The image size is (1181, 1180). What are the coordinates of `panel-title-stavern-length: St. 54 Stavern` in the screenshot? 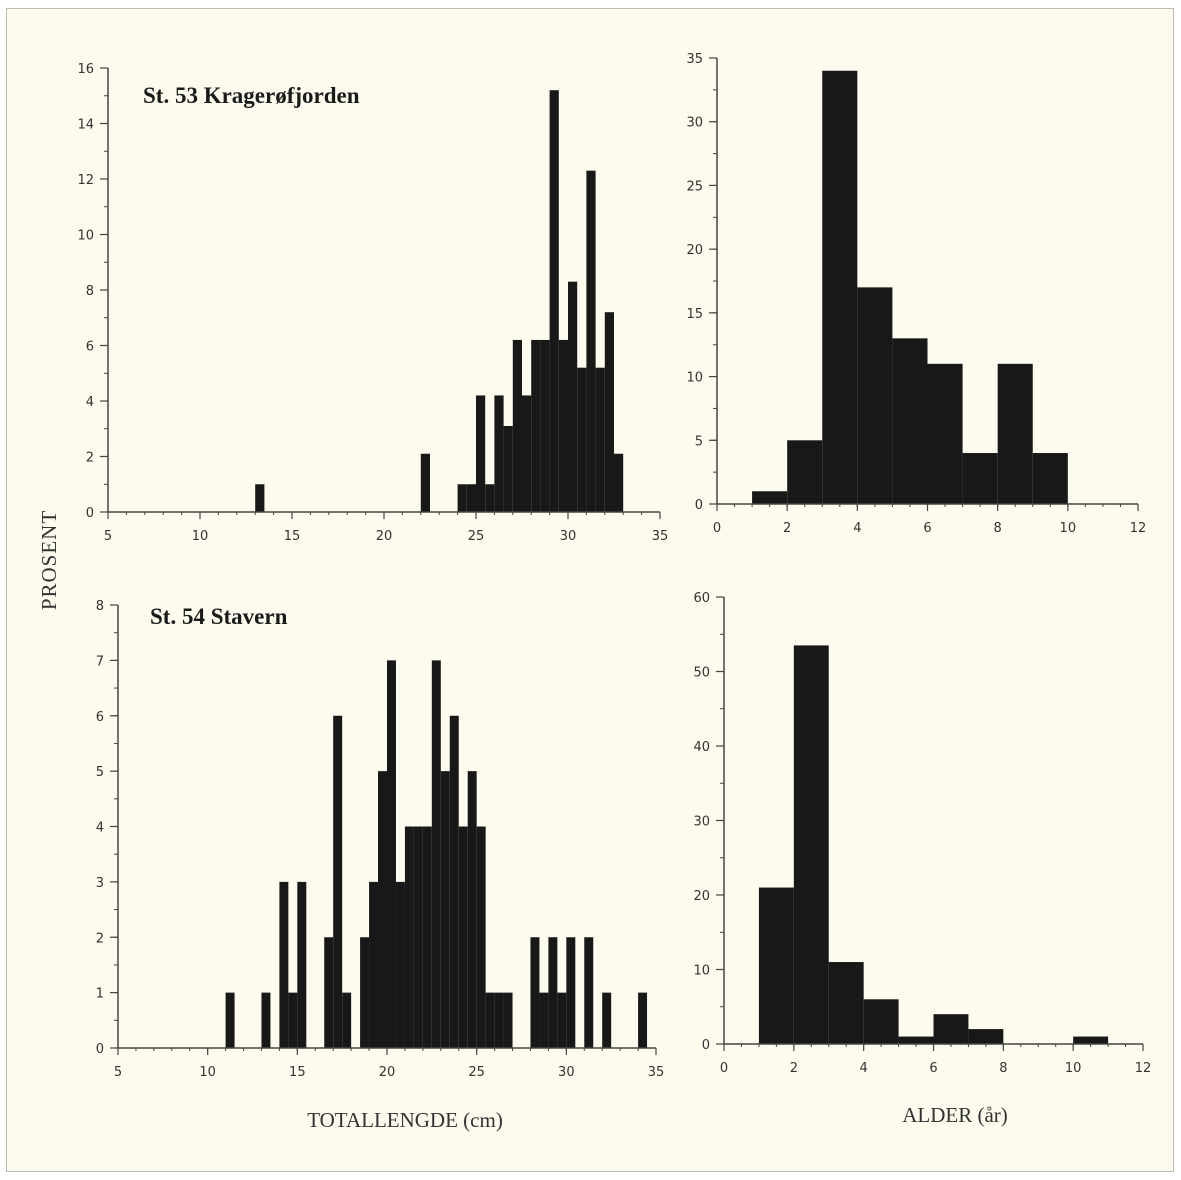 It's located at (219, 616).